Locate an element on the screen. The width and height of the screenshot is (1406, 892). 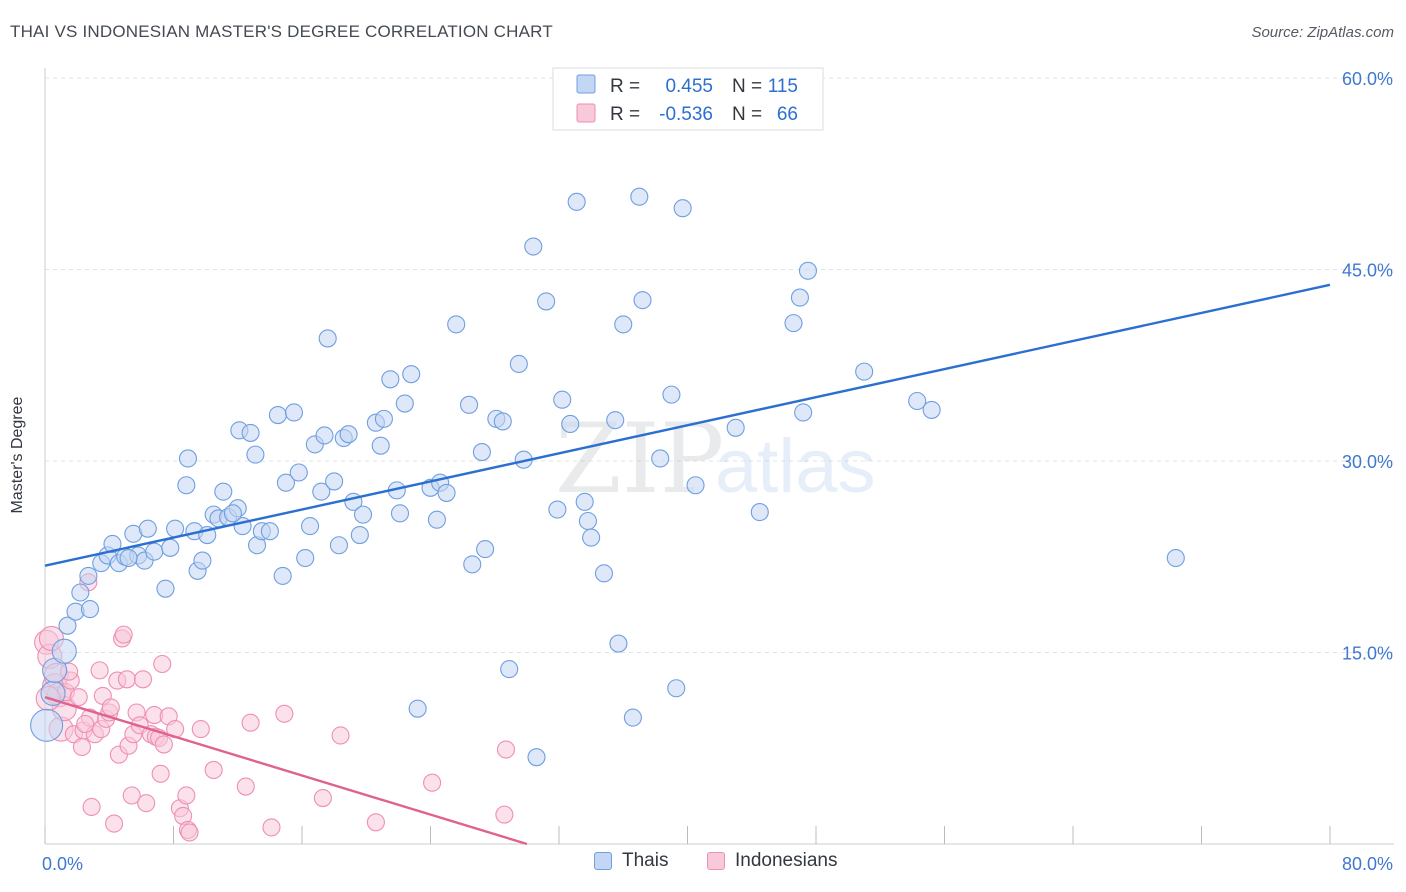
legend-label-thais: Thais is located at coordinates (645, 860).